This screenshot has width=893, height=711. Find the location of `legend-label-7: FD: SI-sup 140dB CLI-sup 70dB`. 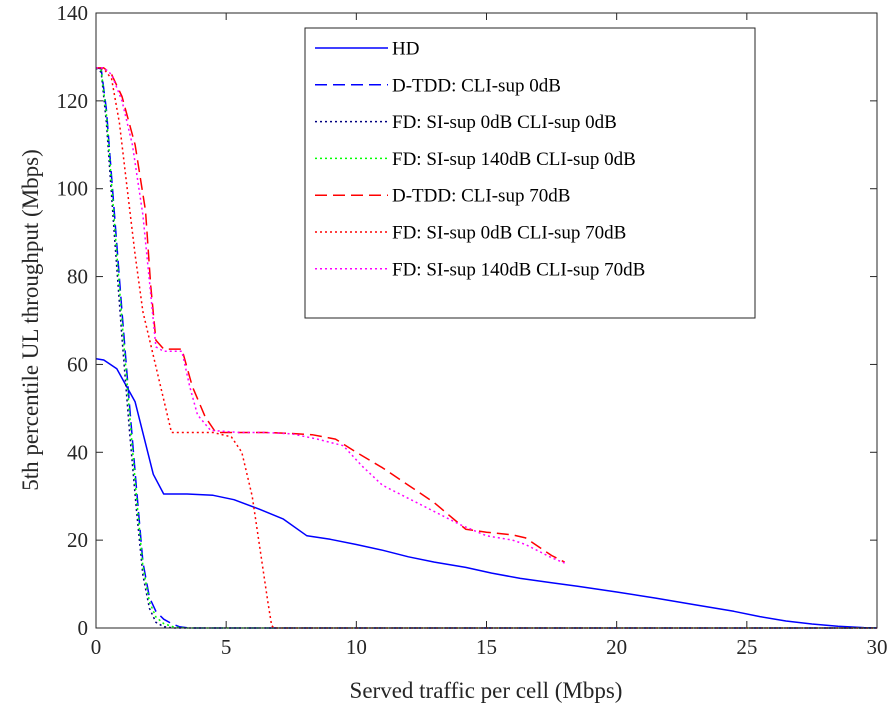

legend-label-7: FD: SI-sup 140dB CLI-sup 70dB is located at coordinates (518, 269).